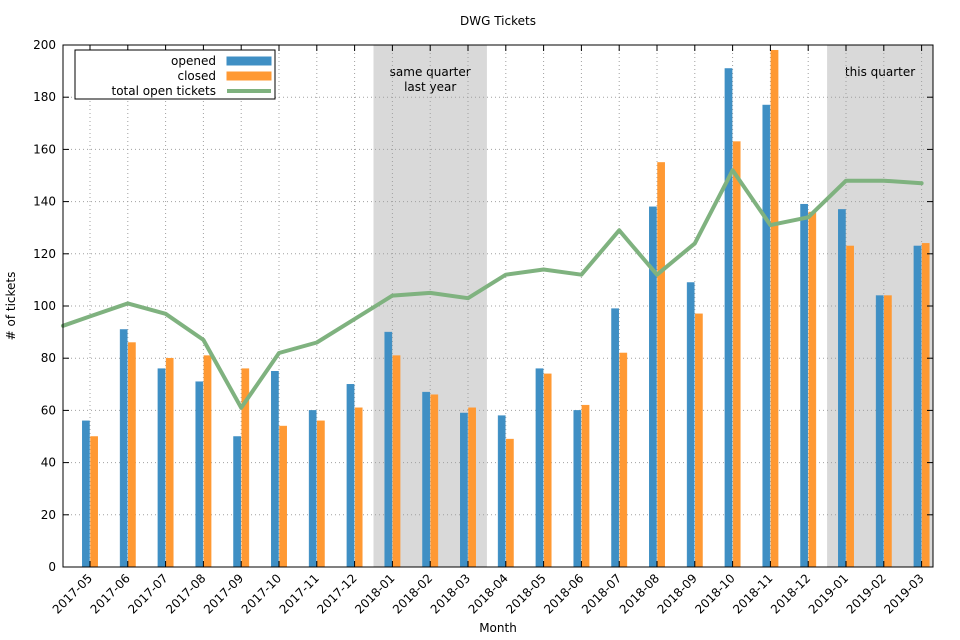 The height and width of the screenshot is (640, 960). Describe the element at coordinates (601, 593) in the screenshot. I see `x-tick-label: 2018-07` at that location.